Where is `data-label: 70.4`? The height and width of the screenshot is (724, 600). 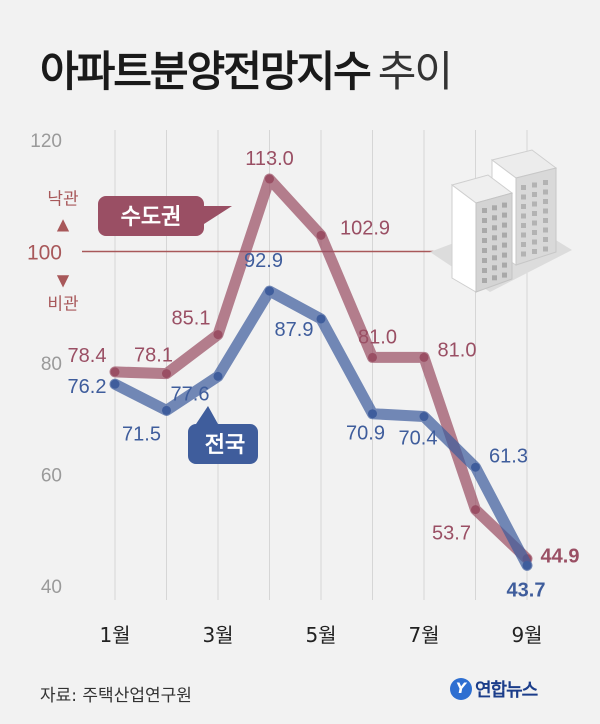
data-label: 70.4 is located at coordinates (418, 439).